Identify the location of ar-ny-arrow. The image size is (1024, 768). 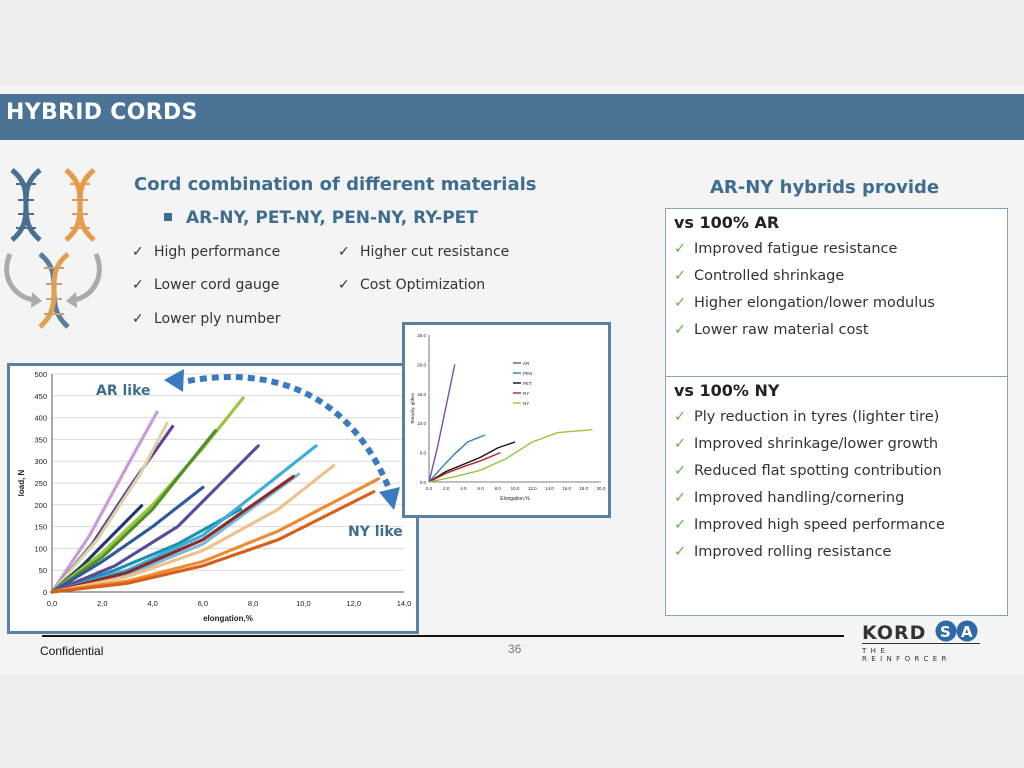
(282, 439).